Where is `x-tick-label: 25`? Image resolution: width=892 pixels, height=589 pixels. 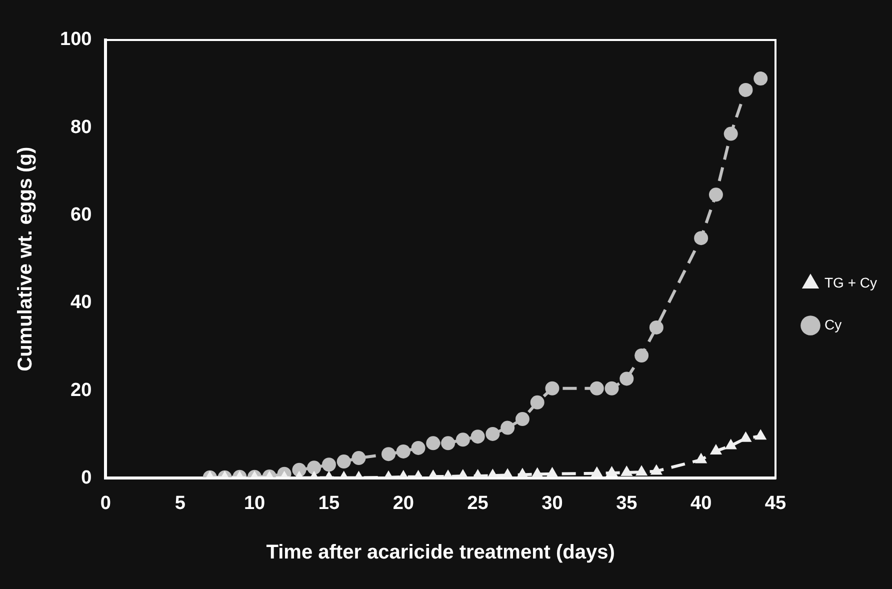
x-tick-label: 25 is located at coordinates (478, 503).